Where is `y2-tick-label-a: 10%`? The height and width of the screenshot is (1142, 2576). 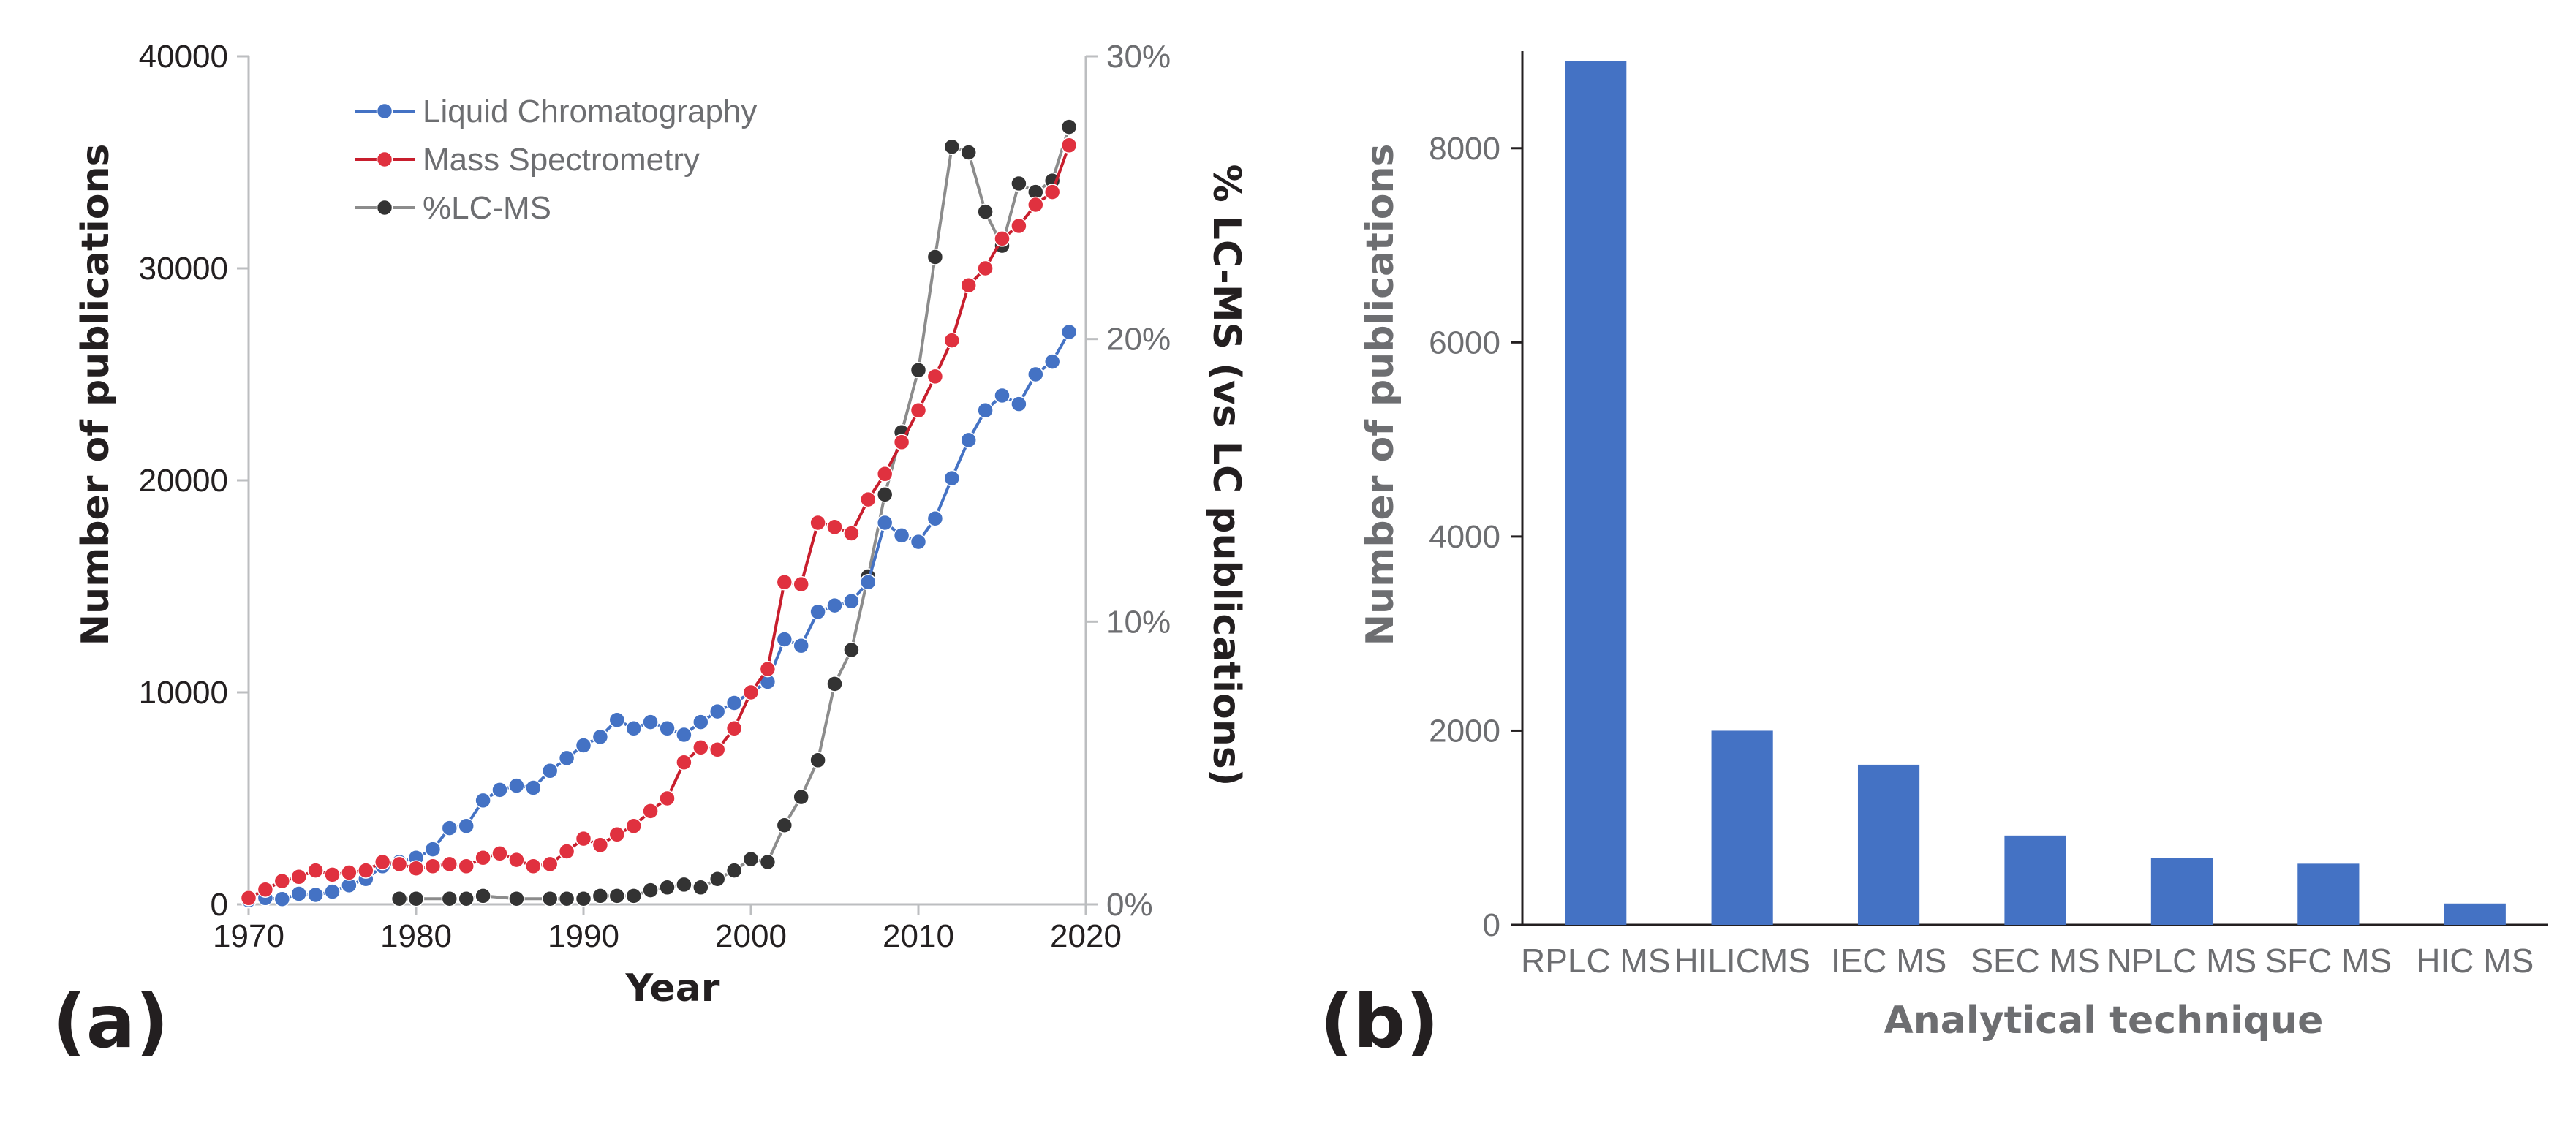
y2-tick-label-a: 10% is located at coordinates (1138, 622).